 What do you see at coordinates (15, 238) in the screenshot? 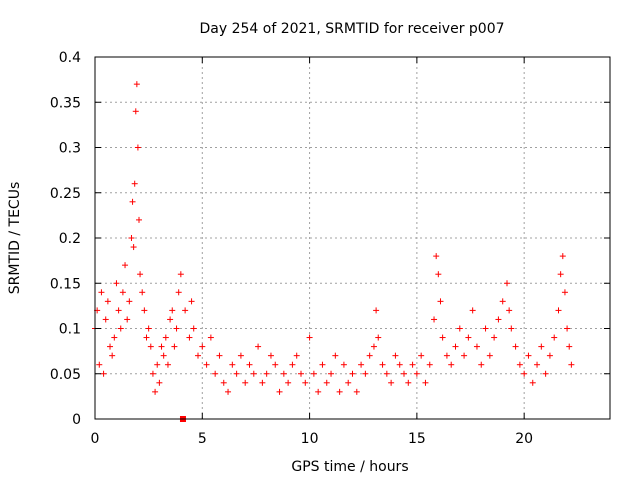
I see `y-axis-label: SRMTID / TECUs` at bounding box center [15, 238].